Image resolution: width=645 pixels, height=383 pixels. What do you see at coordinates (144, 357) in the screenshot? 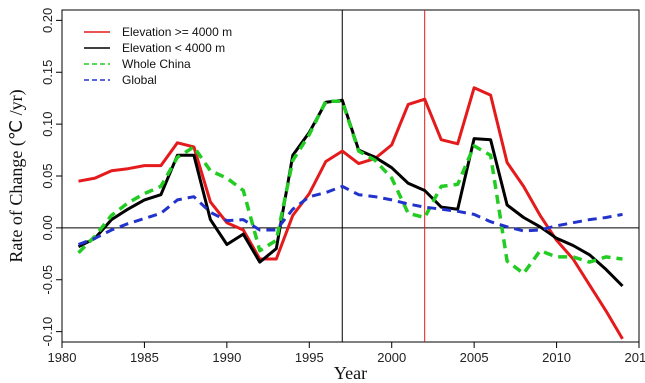
I see `x-tick-label-1: 1985` at bounding box center [144, 357].